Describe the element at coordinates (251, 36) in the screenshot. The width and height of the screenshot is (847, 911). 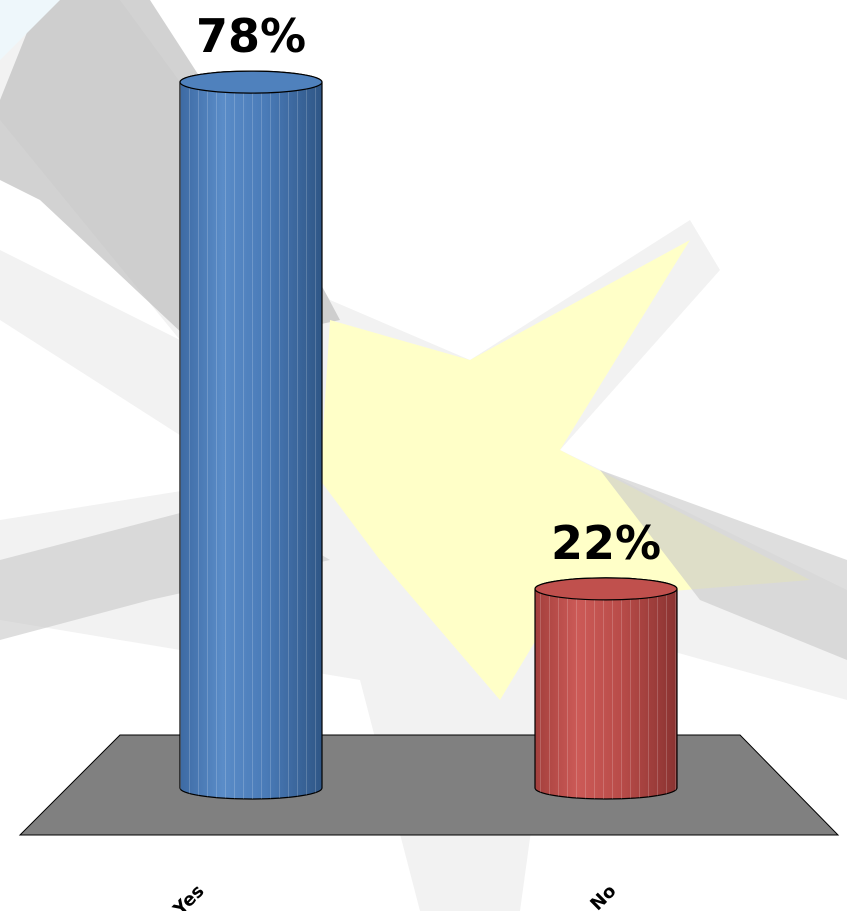
I see `value-label: 78%` at that location.